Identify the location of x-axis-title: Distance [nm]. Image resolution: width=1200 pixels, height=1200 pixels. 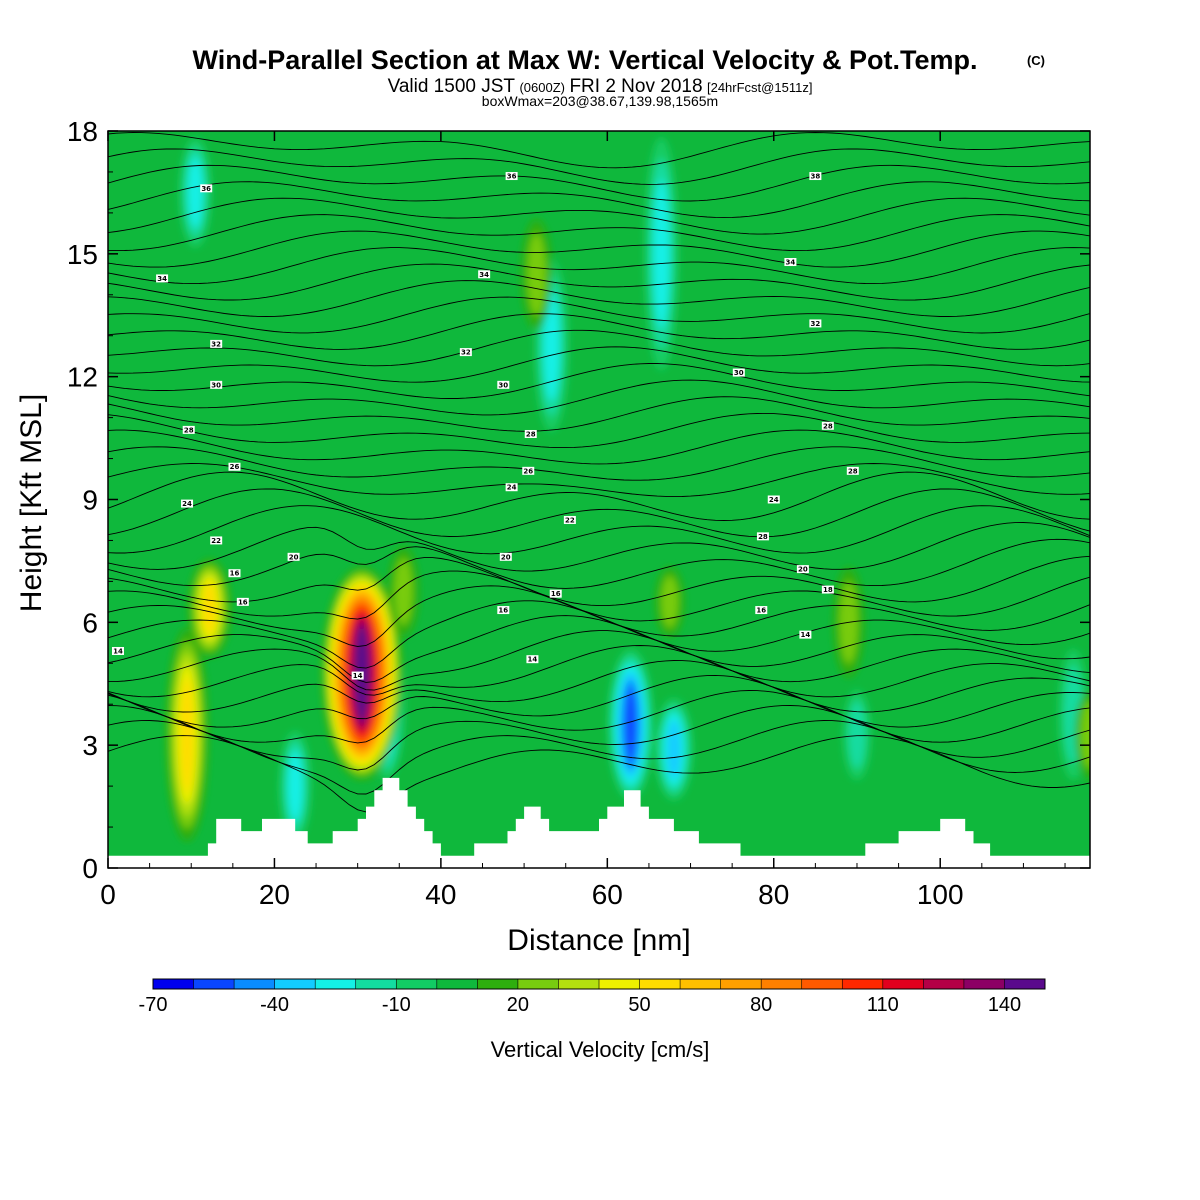
(598, 940).